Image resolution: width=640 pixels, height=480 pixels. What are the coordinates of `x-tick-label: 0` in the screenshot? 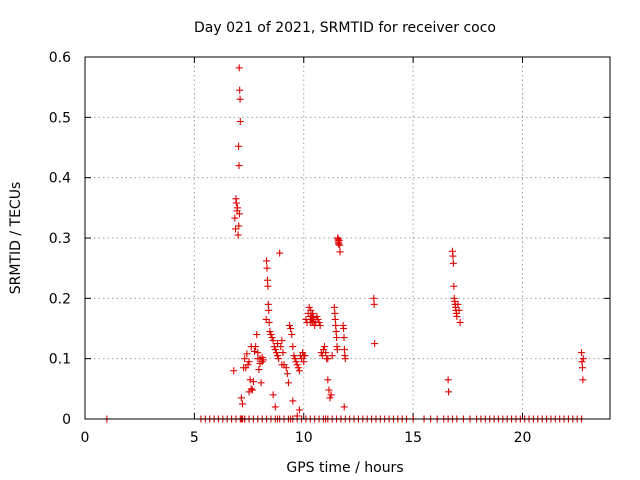 It's located at (85, 438).